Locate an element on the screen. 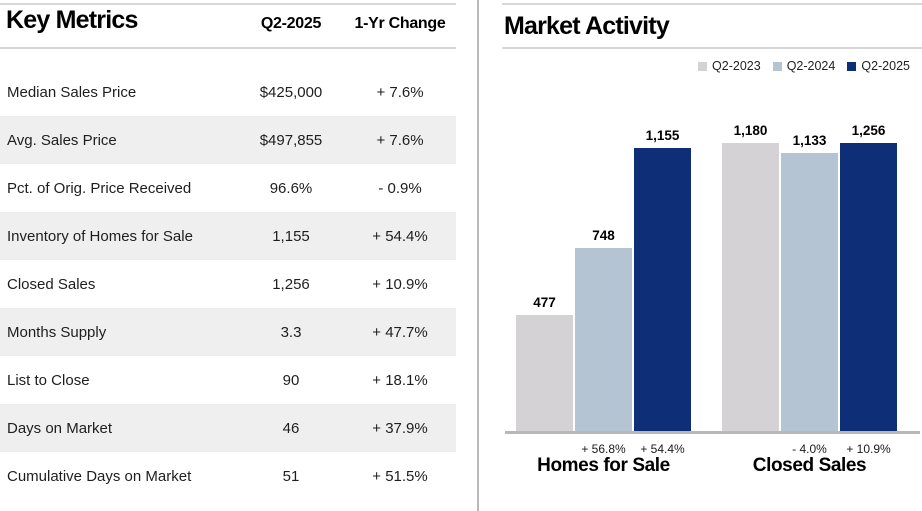  column-header-period: Q2-2025 is located at coordinates (291, 23).